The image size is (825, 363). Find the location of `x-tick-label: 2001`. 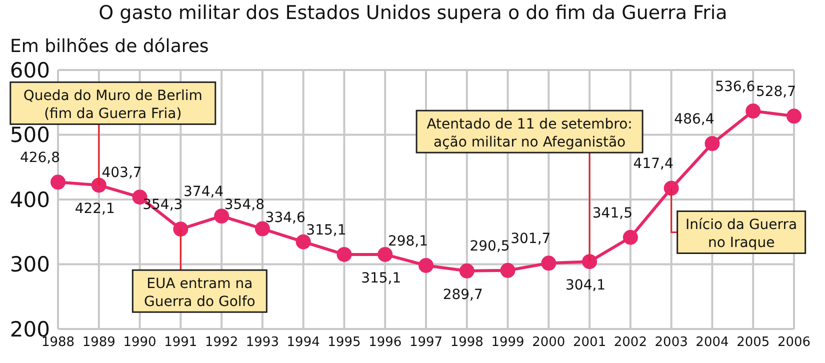

x-tick-label: 2001 is located at coordinates (589, 342).